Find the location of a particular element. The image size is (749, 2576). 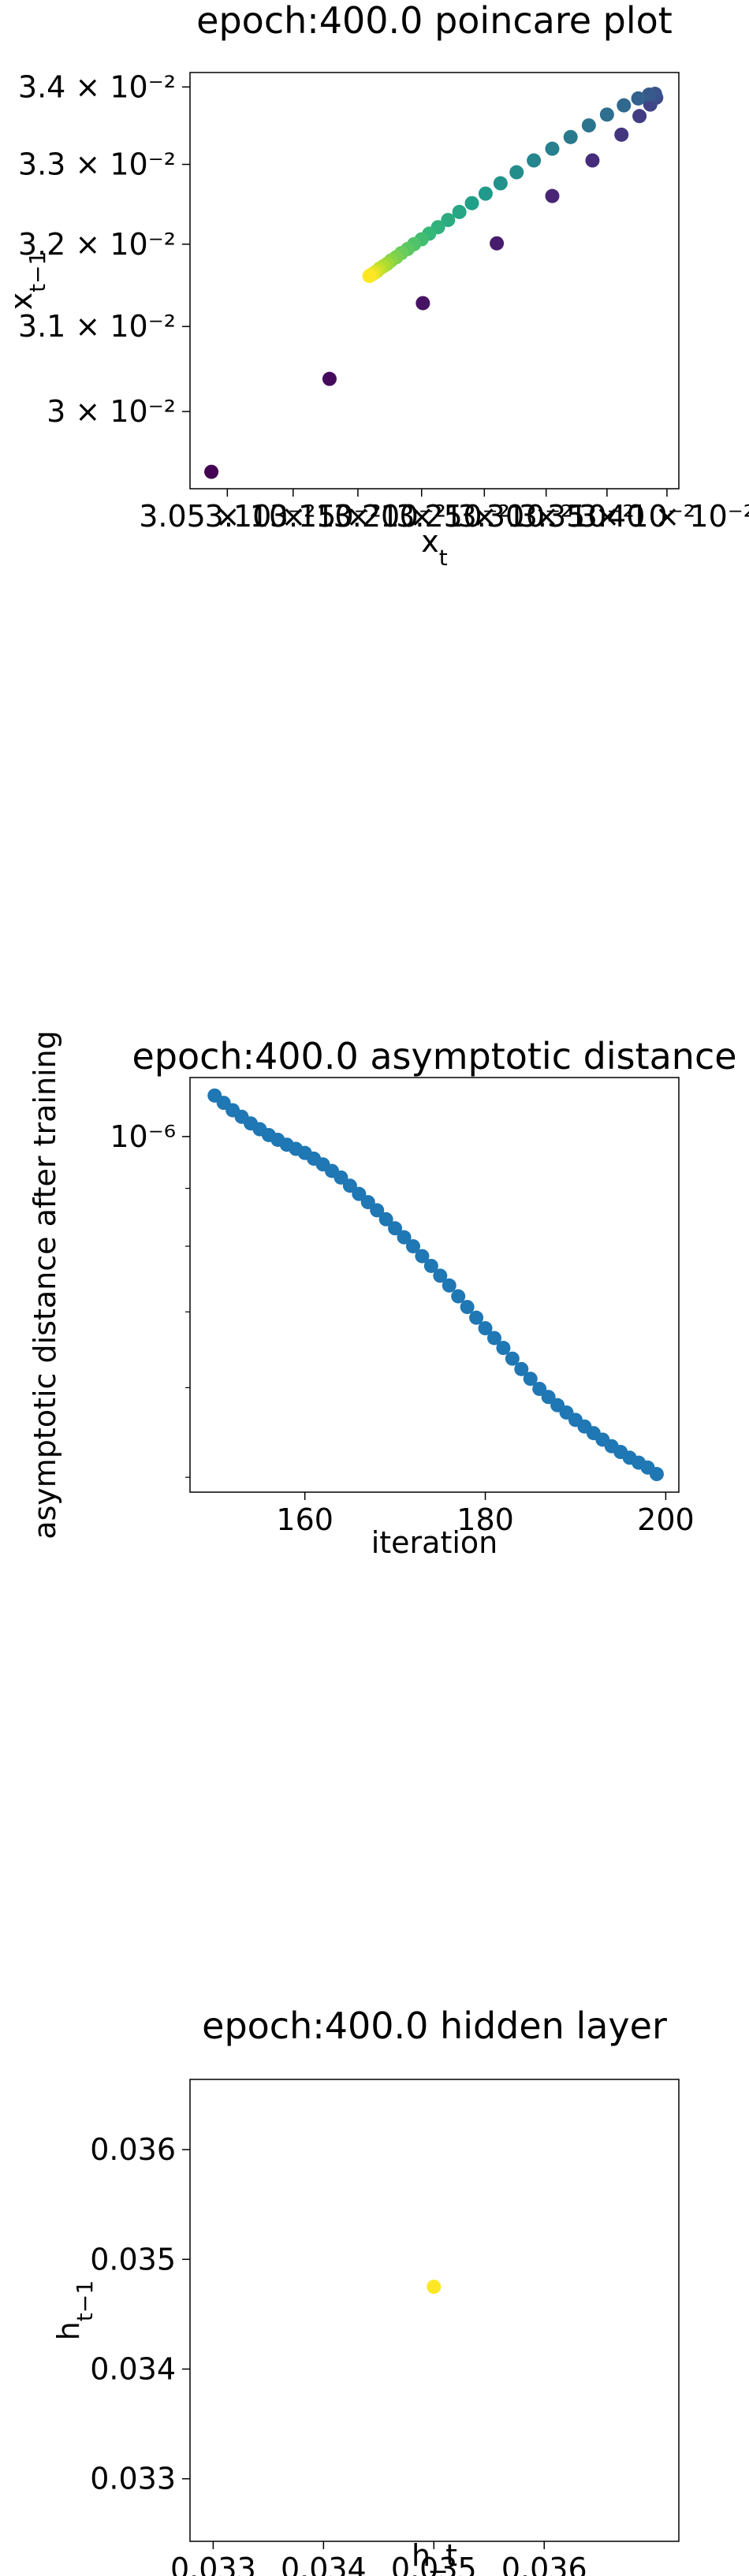

ylabel-label: xt−1 is located at coordinates (27, 281).